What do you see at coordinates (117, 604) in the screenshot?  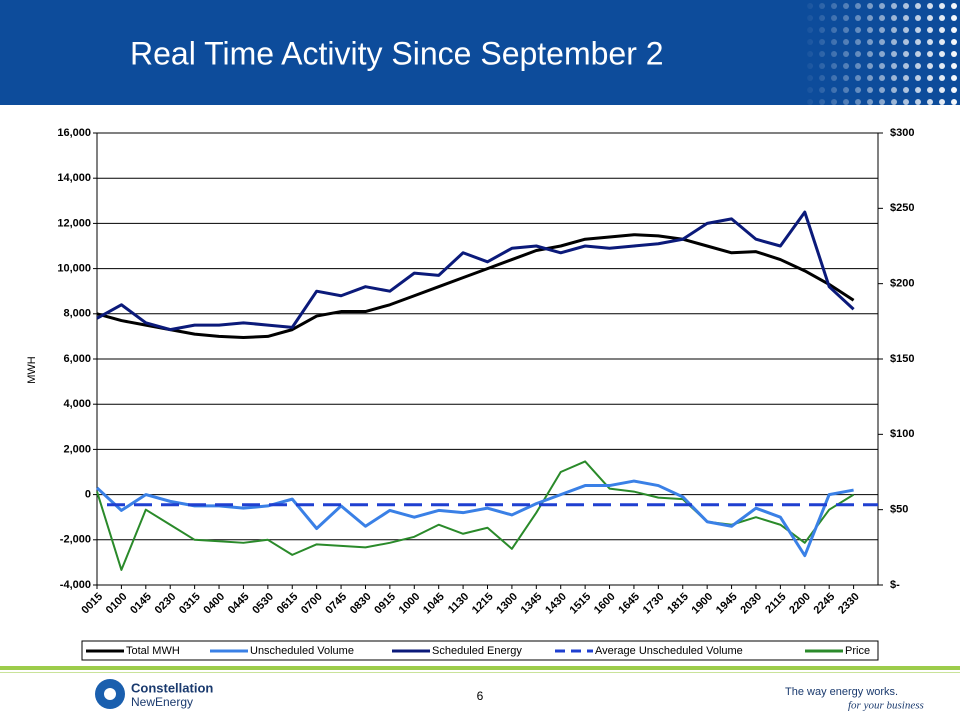 I see `x-tick-label: 0100` at bounding box center [117, 604].